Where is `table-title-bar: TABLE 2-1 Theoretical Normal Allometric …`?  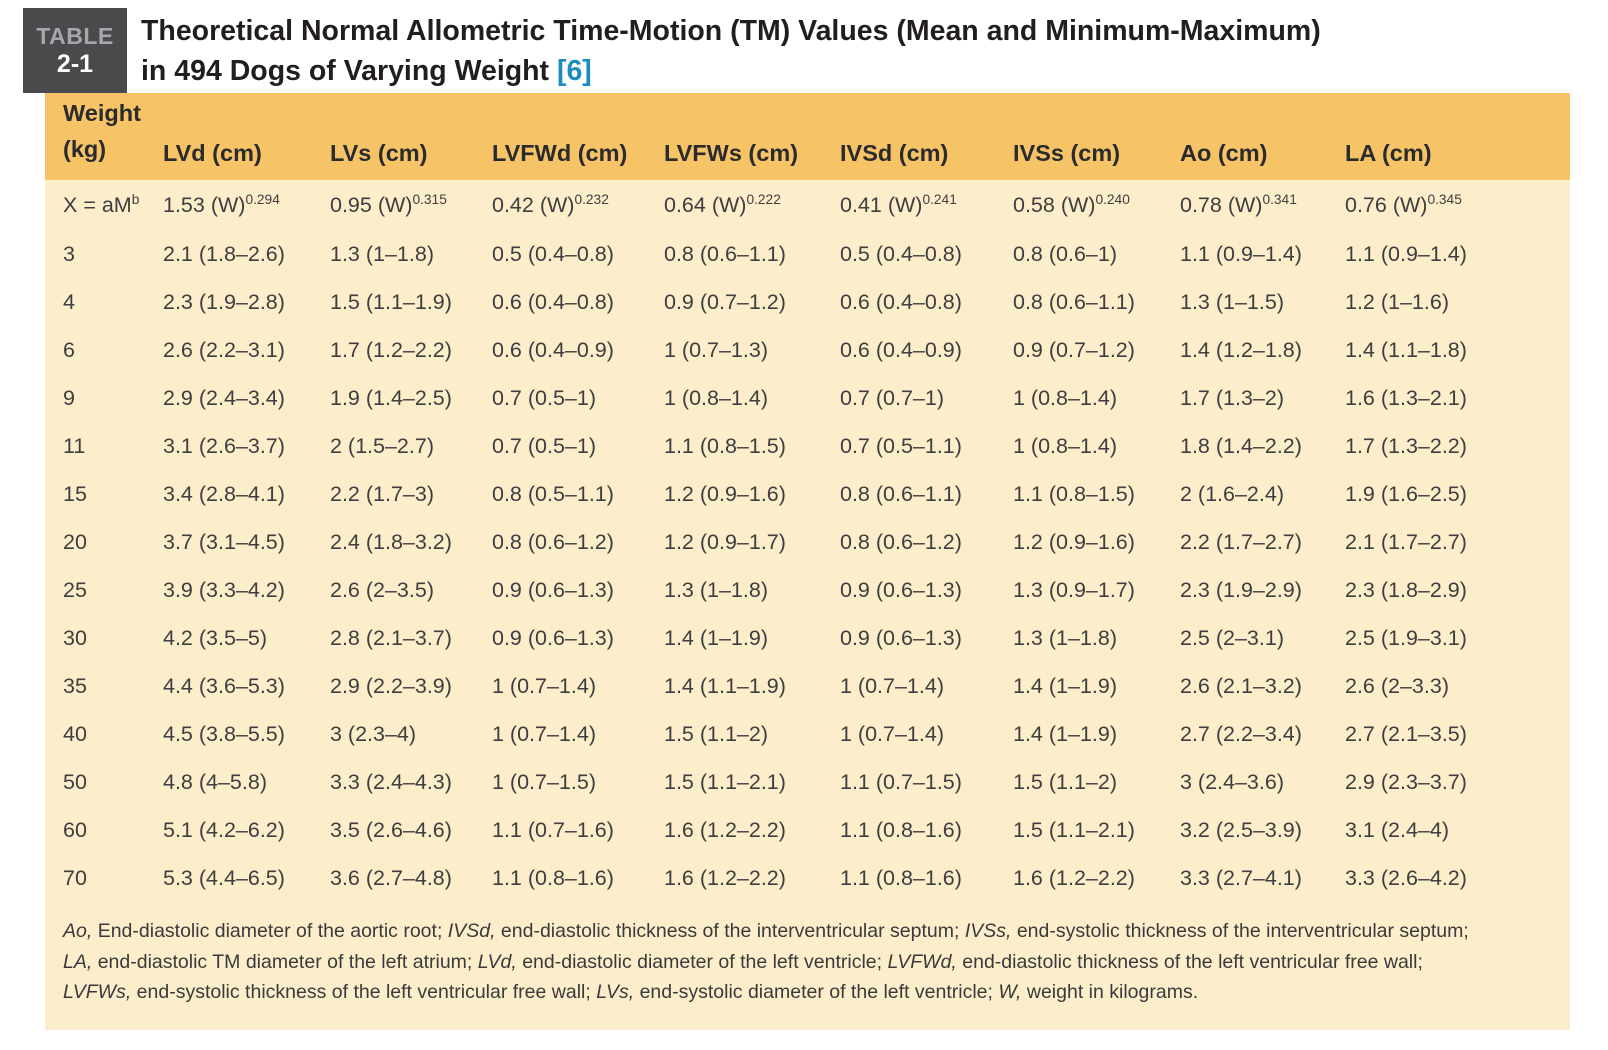
table-title-bar: TABLE 2-1 Theoretical Normal Allometric … is located at coordinates (804, 46).